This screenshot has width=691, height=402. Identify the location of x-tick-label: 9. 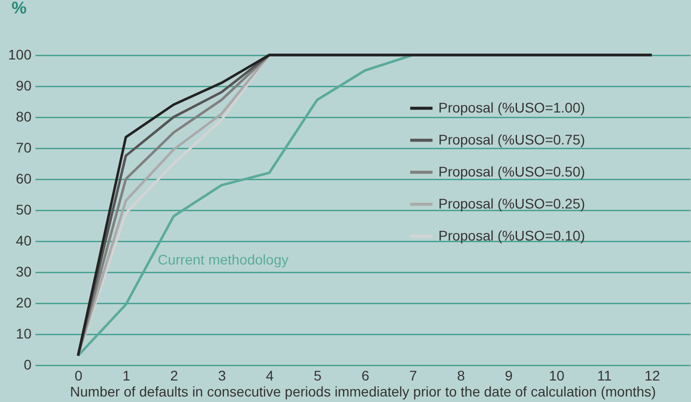
(508, 376).